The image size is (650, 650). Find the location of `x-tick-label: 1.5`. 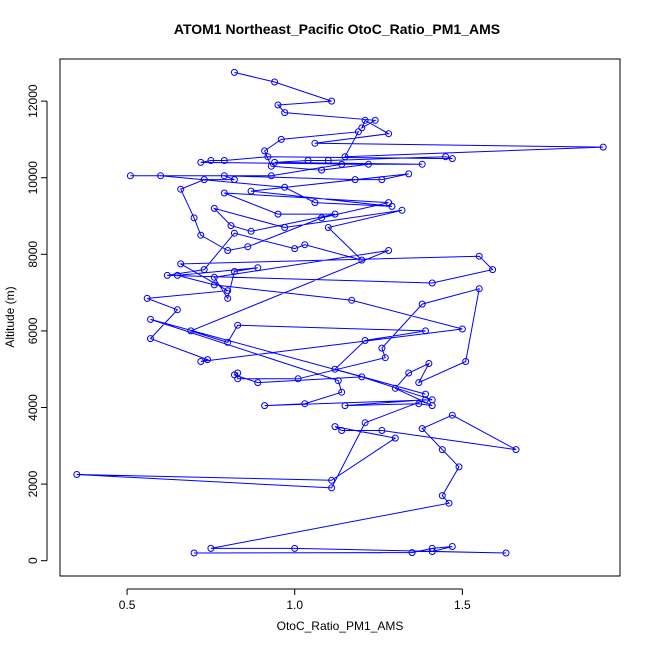

x-tick-label: 1.5 is located at coordinates (462, 605).